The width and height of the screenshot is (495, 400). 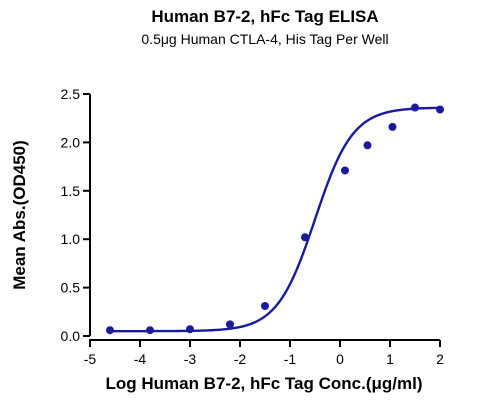 I want to click on x-ticks: -5 -4 -3 -2 -1 0 1 2, so click(x=264, y=353).